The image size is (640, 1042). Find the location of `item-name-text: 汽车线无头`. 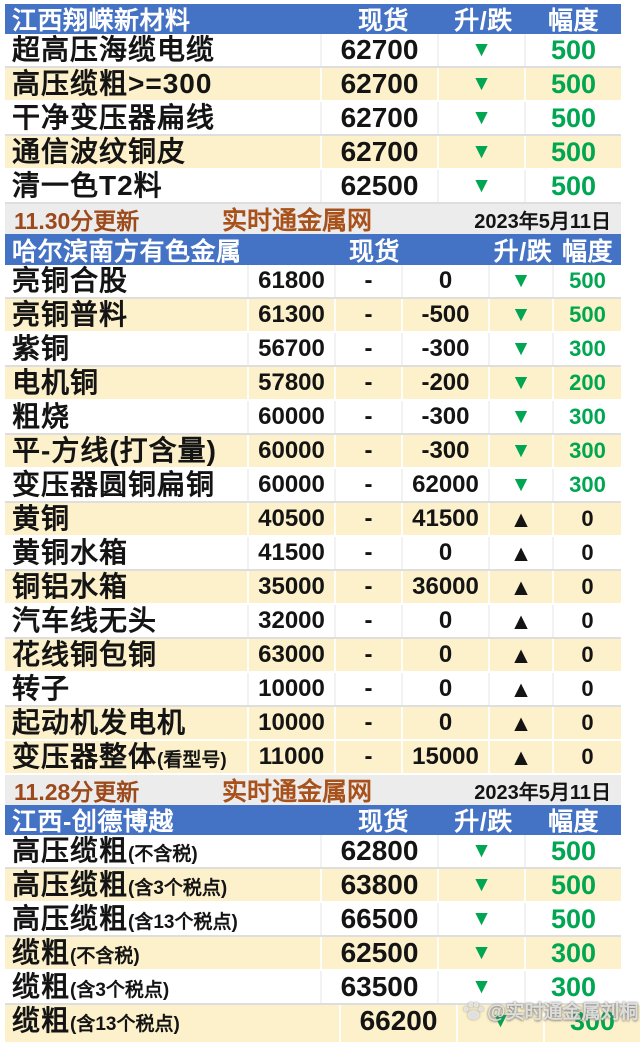

item-name-text: 汽车线无头 is located at coordinates (85, 620).